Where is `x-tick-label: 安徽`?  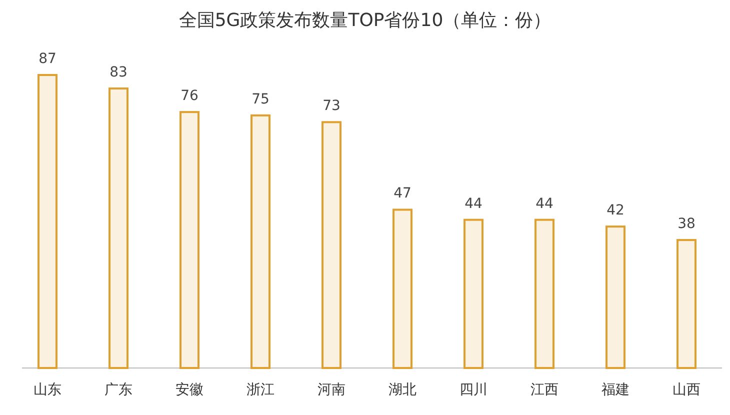
x-tick-label: 安徽 is located at coordinates (190, 390).